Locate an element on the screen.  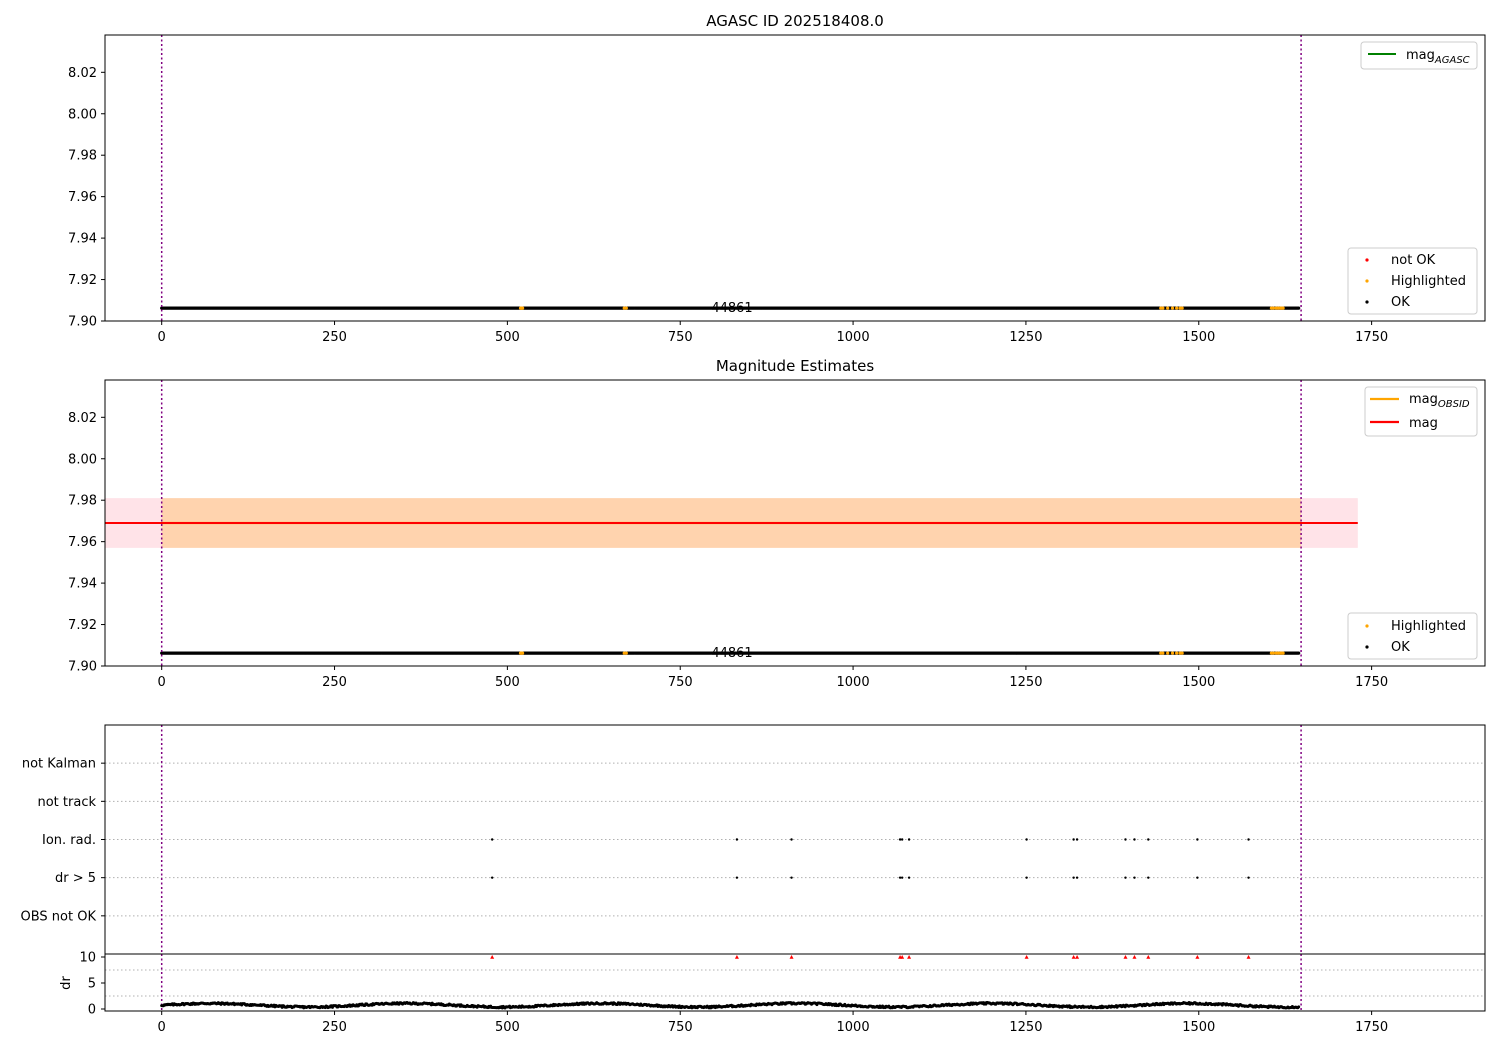
y-tick-label: 10 is located at coordinates (87, 958).